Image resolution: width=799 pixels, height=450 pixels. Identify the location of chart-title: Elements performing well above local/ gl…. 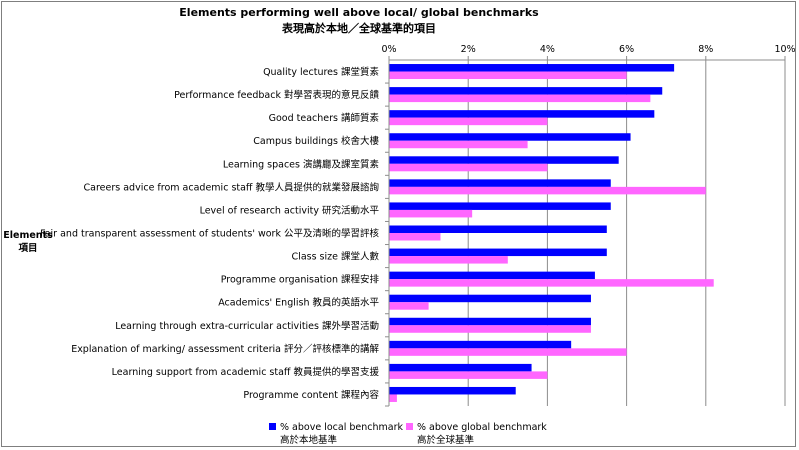
(359, 12).